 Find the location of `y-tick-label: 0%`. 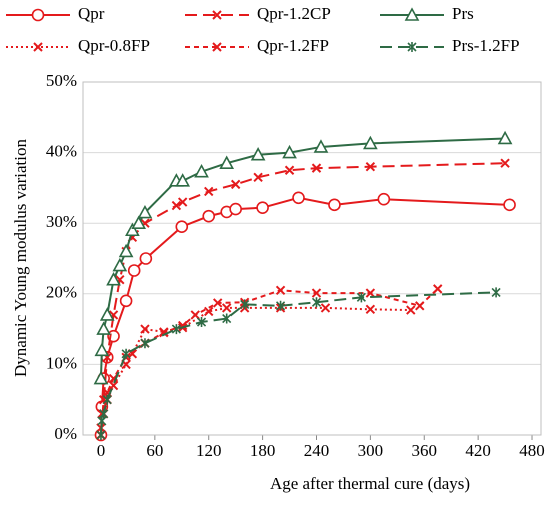

y-tick-label: 0% is located at coordinates (65, 433).